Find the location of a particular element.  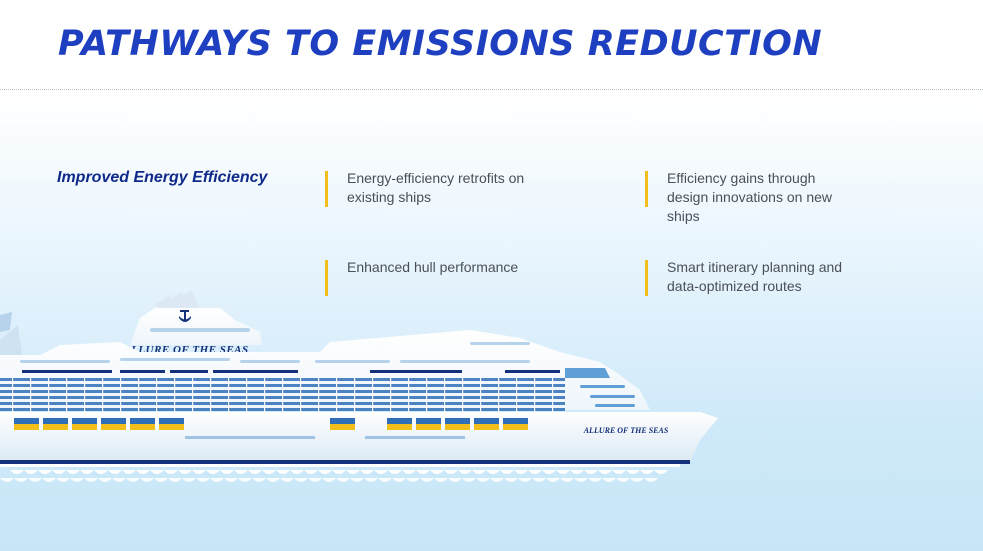

pathway-item-text: Enhanced hull performance is located at coordinates (433, 267).